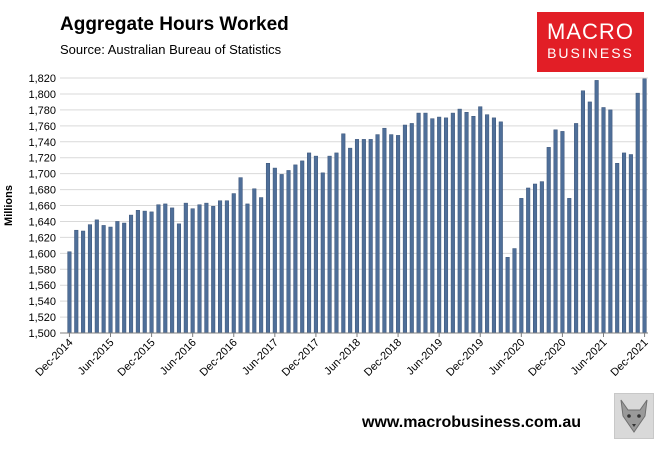  I want to click on x-tick-label: Dec-2017, so click(301, 358).